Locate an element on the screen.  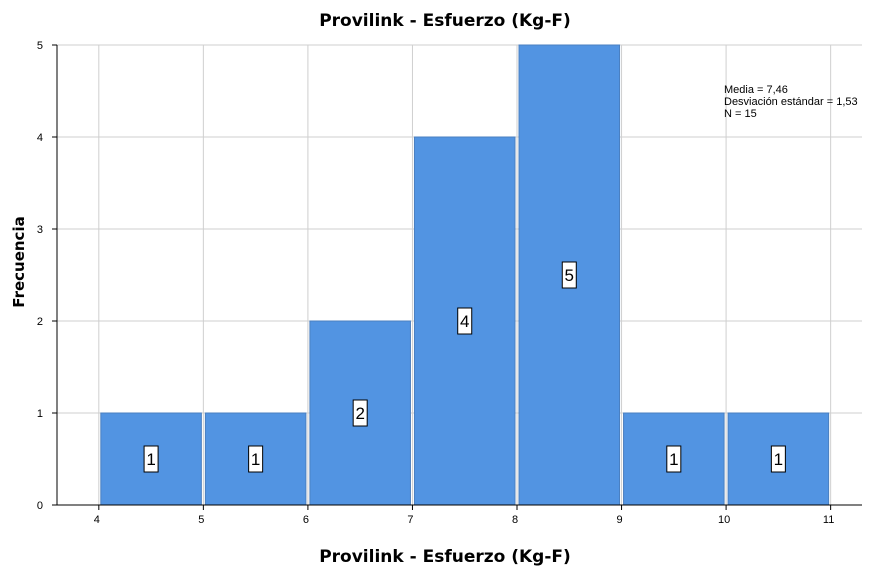
y-tick-label: 2 is located at coordinates (40, 322).